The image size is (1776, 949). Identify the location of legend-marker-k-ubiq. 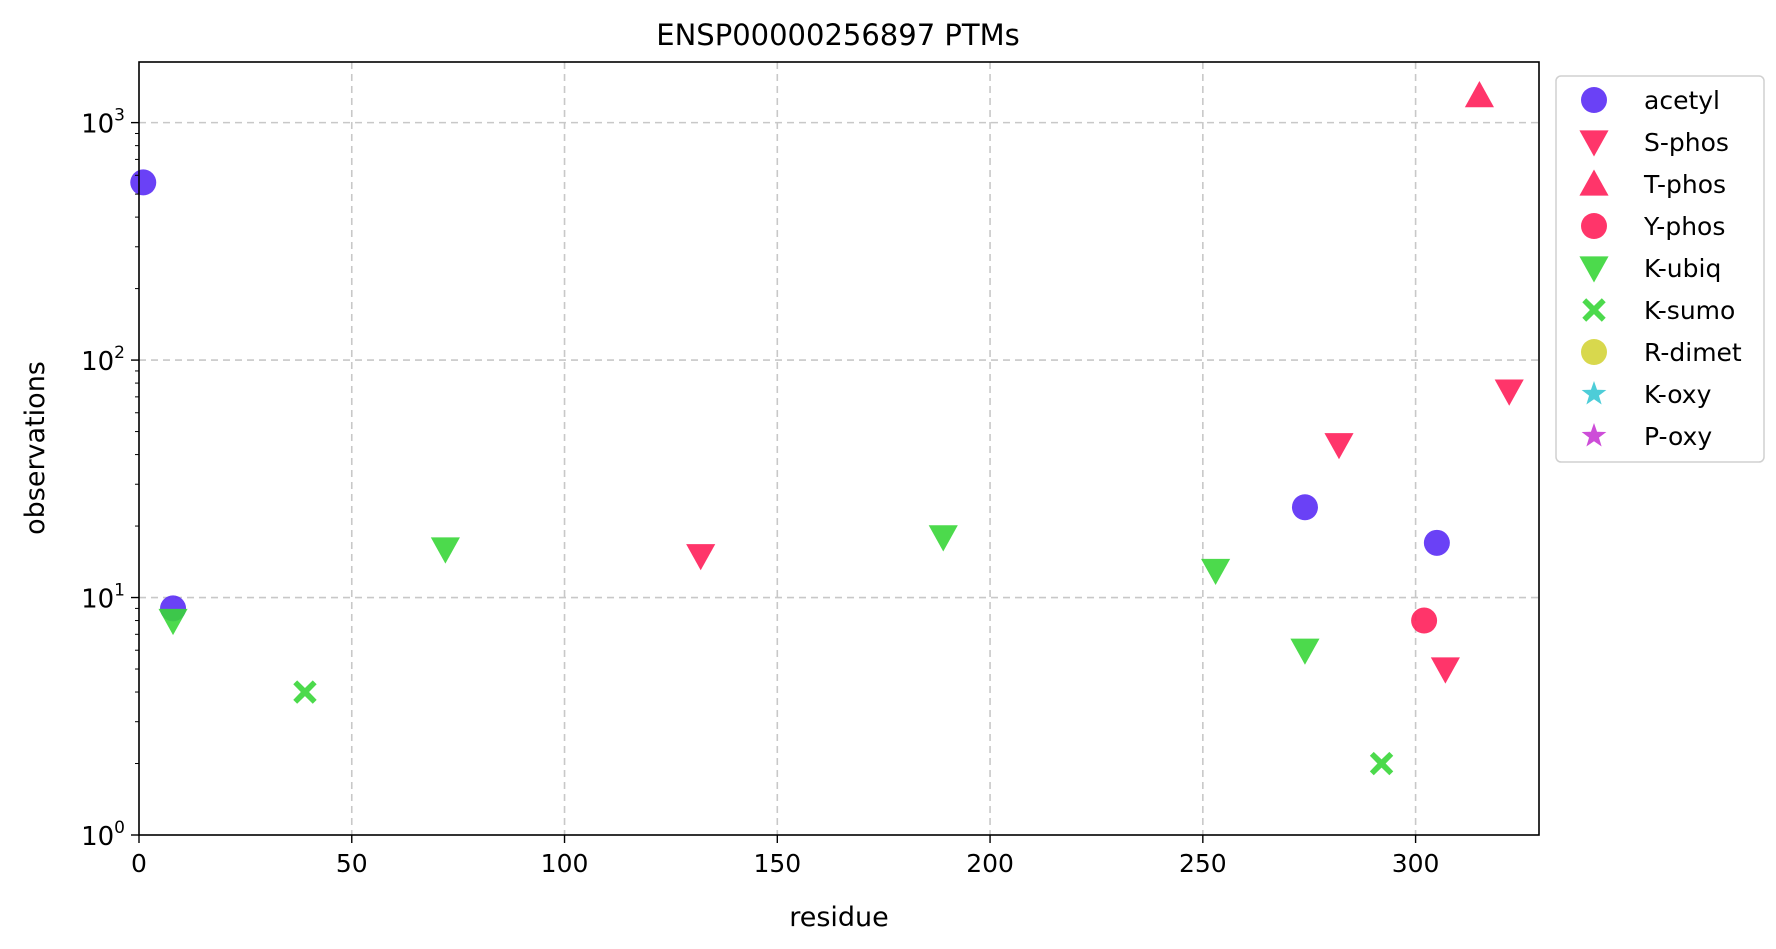
(1594, 269).